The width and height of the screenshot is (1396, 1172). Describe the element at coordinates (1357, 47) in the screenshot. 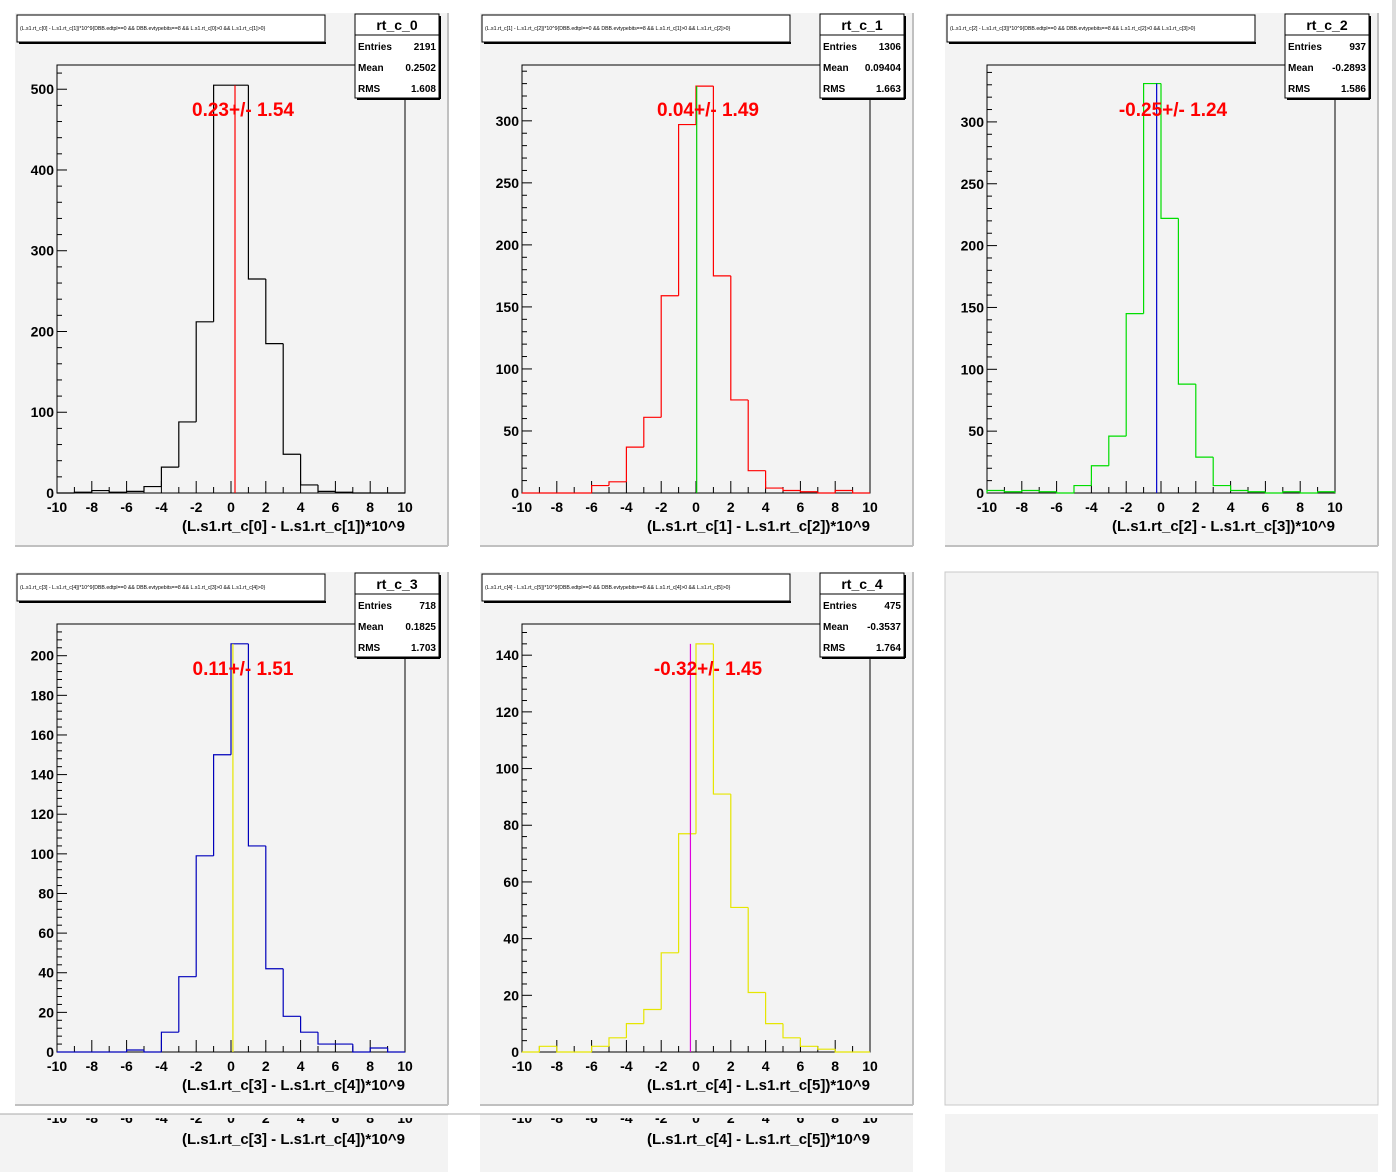

I see `stats-value: 937` at that location.